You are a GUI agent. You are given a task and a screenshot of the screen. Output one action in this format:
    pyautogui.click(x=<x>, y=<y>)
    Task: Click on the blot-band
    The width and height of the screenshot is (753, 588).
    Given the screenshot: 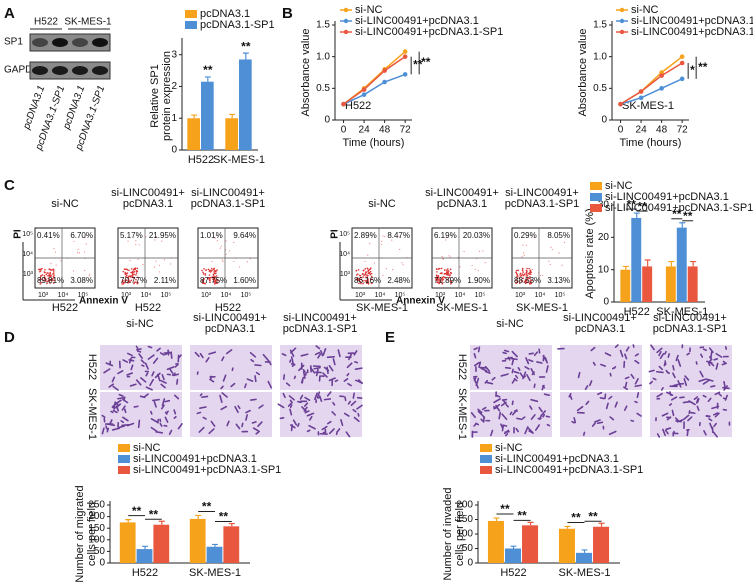 What is the action you would take?
    pyautogui.click(x=80, y=42)
    